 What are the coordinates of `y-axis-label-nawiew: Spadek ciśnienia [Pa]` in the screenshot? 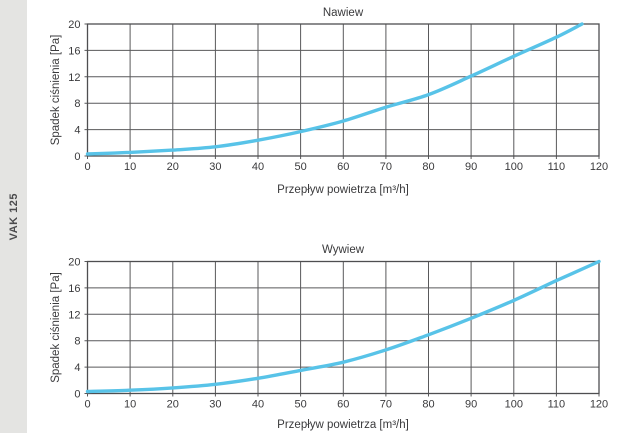 It's located at (56, 90).